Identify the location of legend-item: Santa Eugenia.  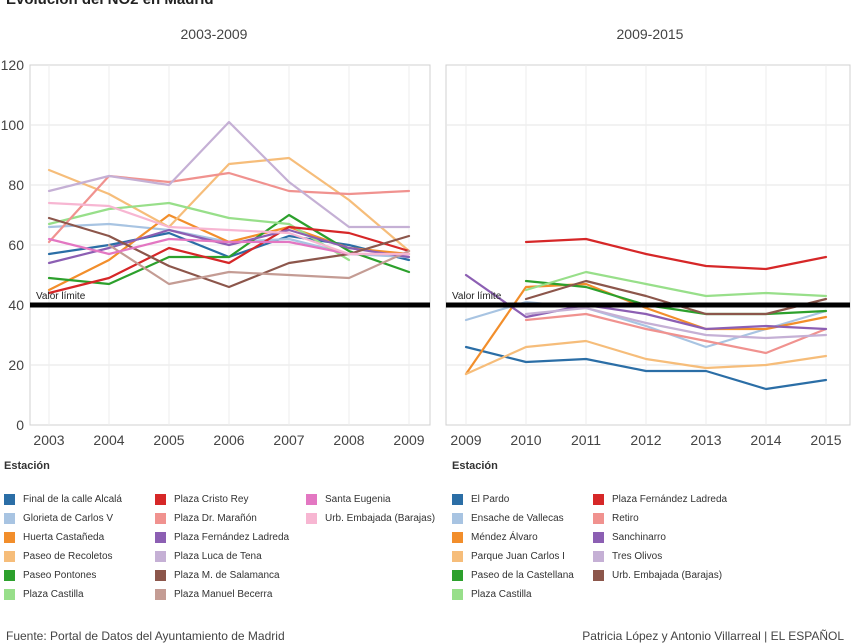
(381, 499).